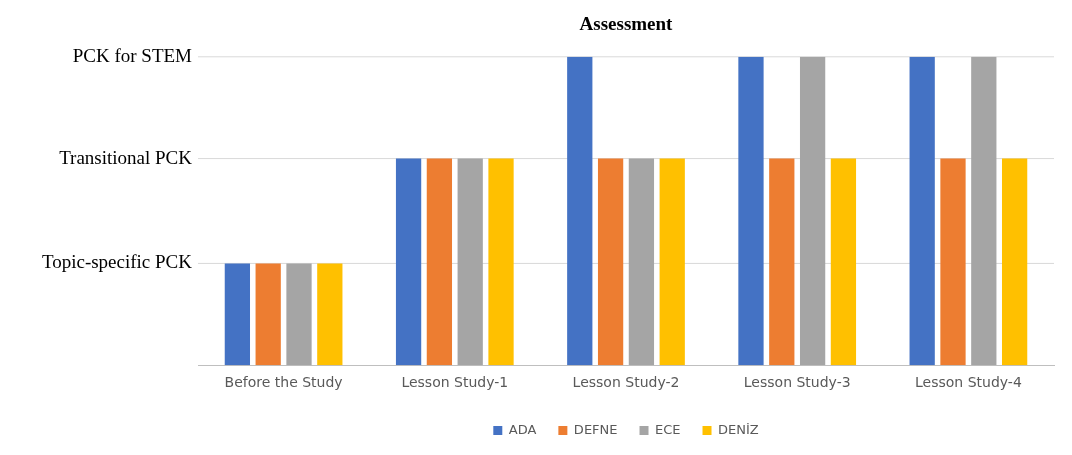 The image size is (1072, 455). What do you see at coordinates (797, 382) in the screenshot?
I see `x-tick-label: Lesson Study-3` at bounding box center [797, 382].